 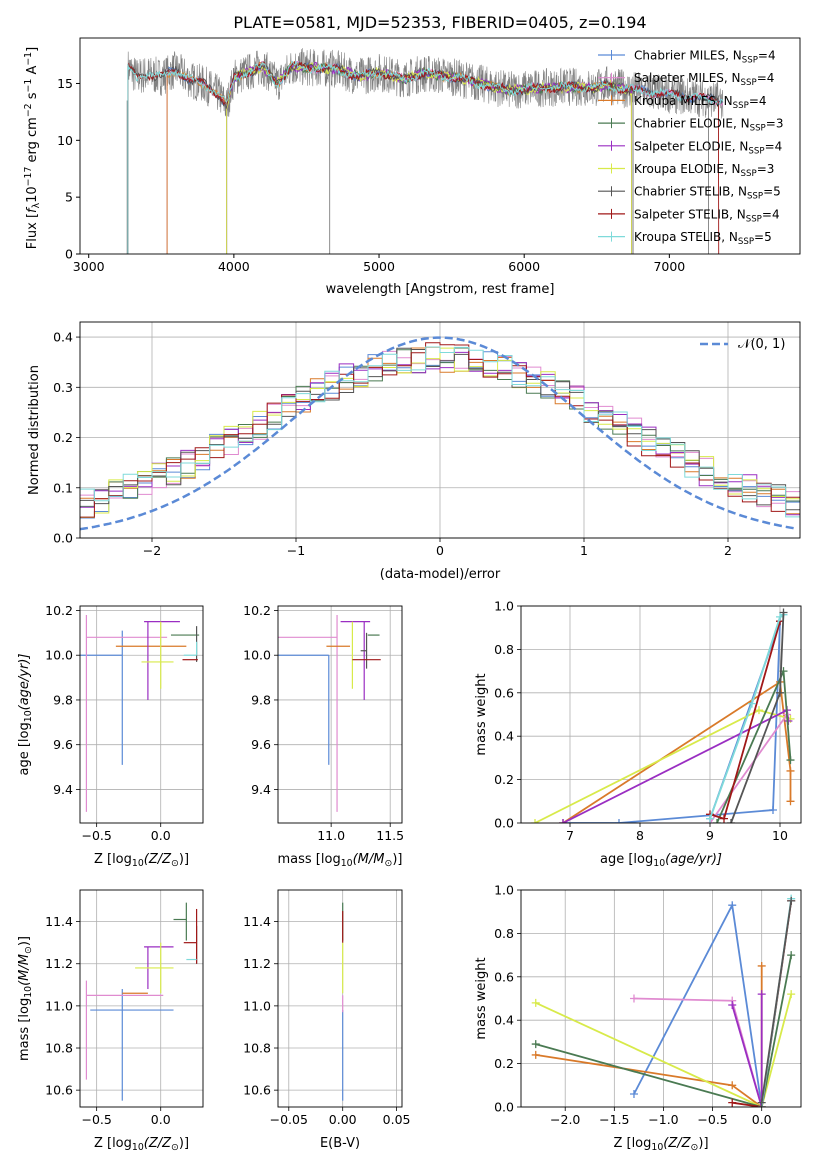 I want to click on x-tick-label: 11.0, so click(x=331, y=835).